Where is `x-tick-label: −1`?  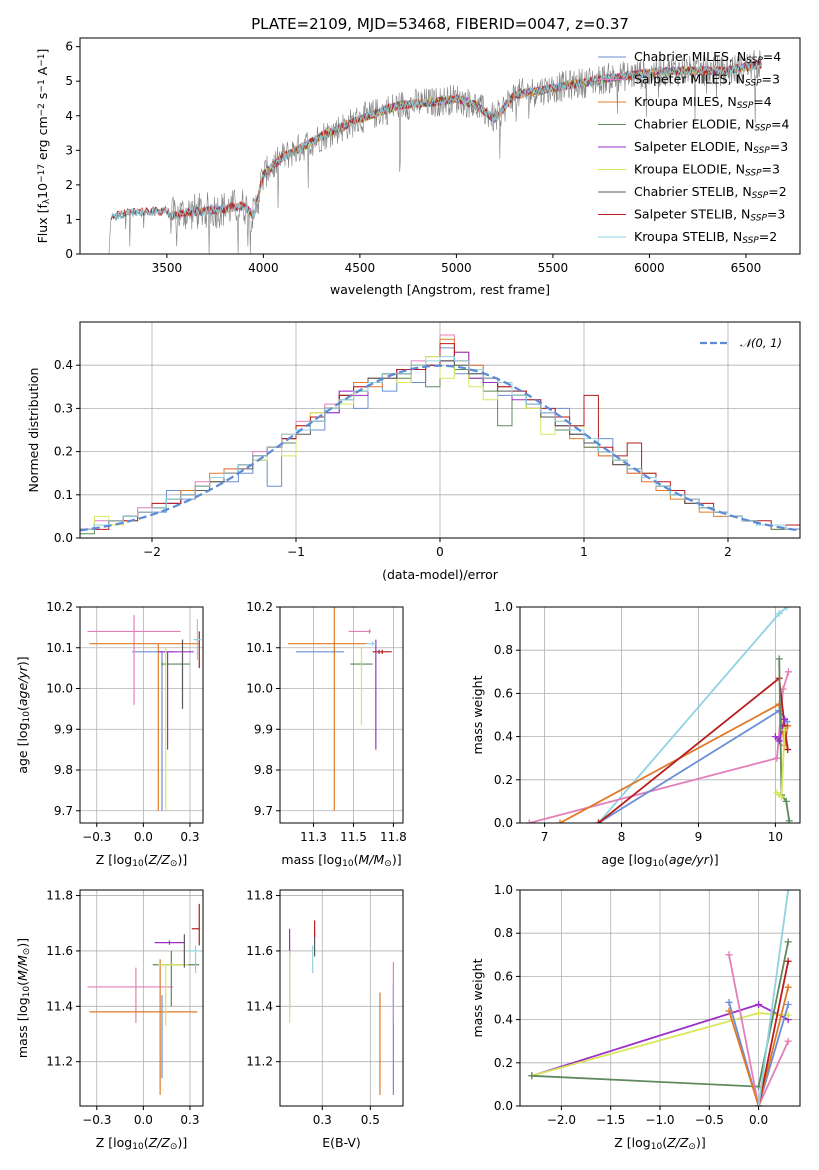 x-tick-label: −1 is located at coordinates (296, 552).